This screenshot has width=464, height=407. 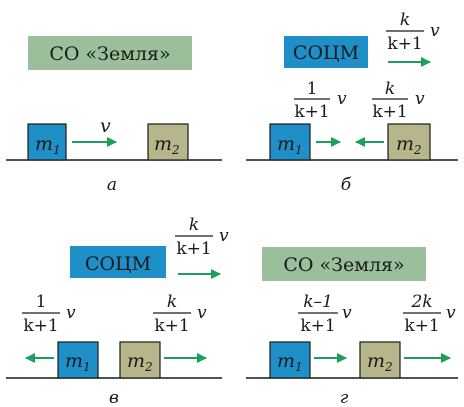 I want to click on mass2-velocity-numerator: 2k, so click(x=421, y=302).